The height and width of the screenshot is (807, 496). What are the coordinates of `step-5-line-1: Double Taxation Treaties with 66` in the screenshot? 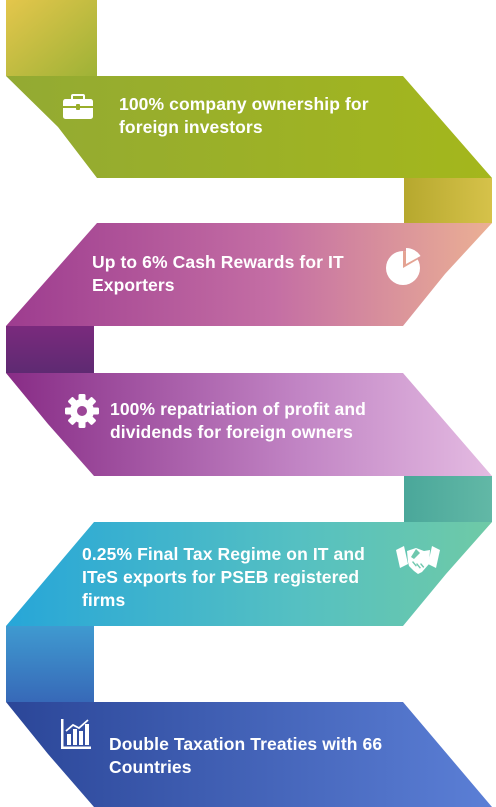 It's located at (246, 744).